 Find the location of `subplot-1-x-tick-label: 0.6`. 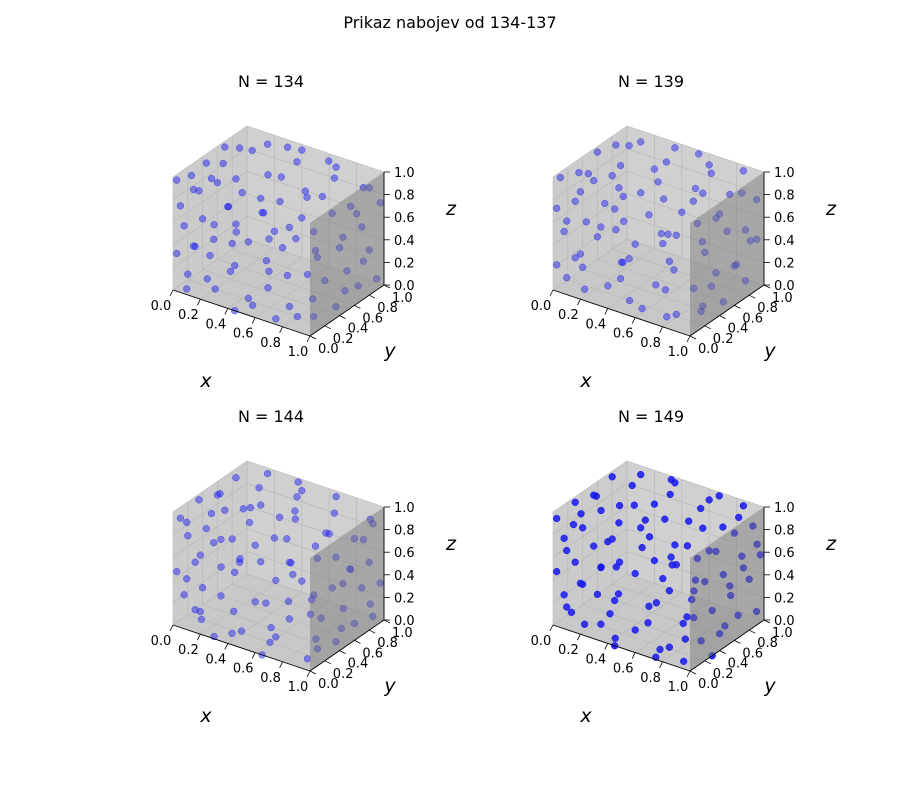

subplot-1-x-tick-label: 0.6 is located at coordinates (243, 334).